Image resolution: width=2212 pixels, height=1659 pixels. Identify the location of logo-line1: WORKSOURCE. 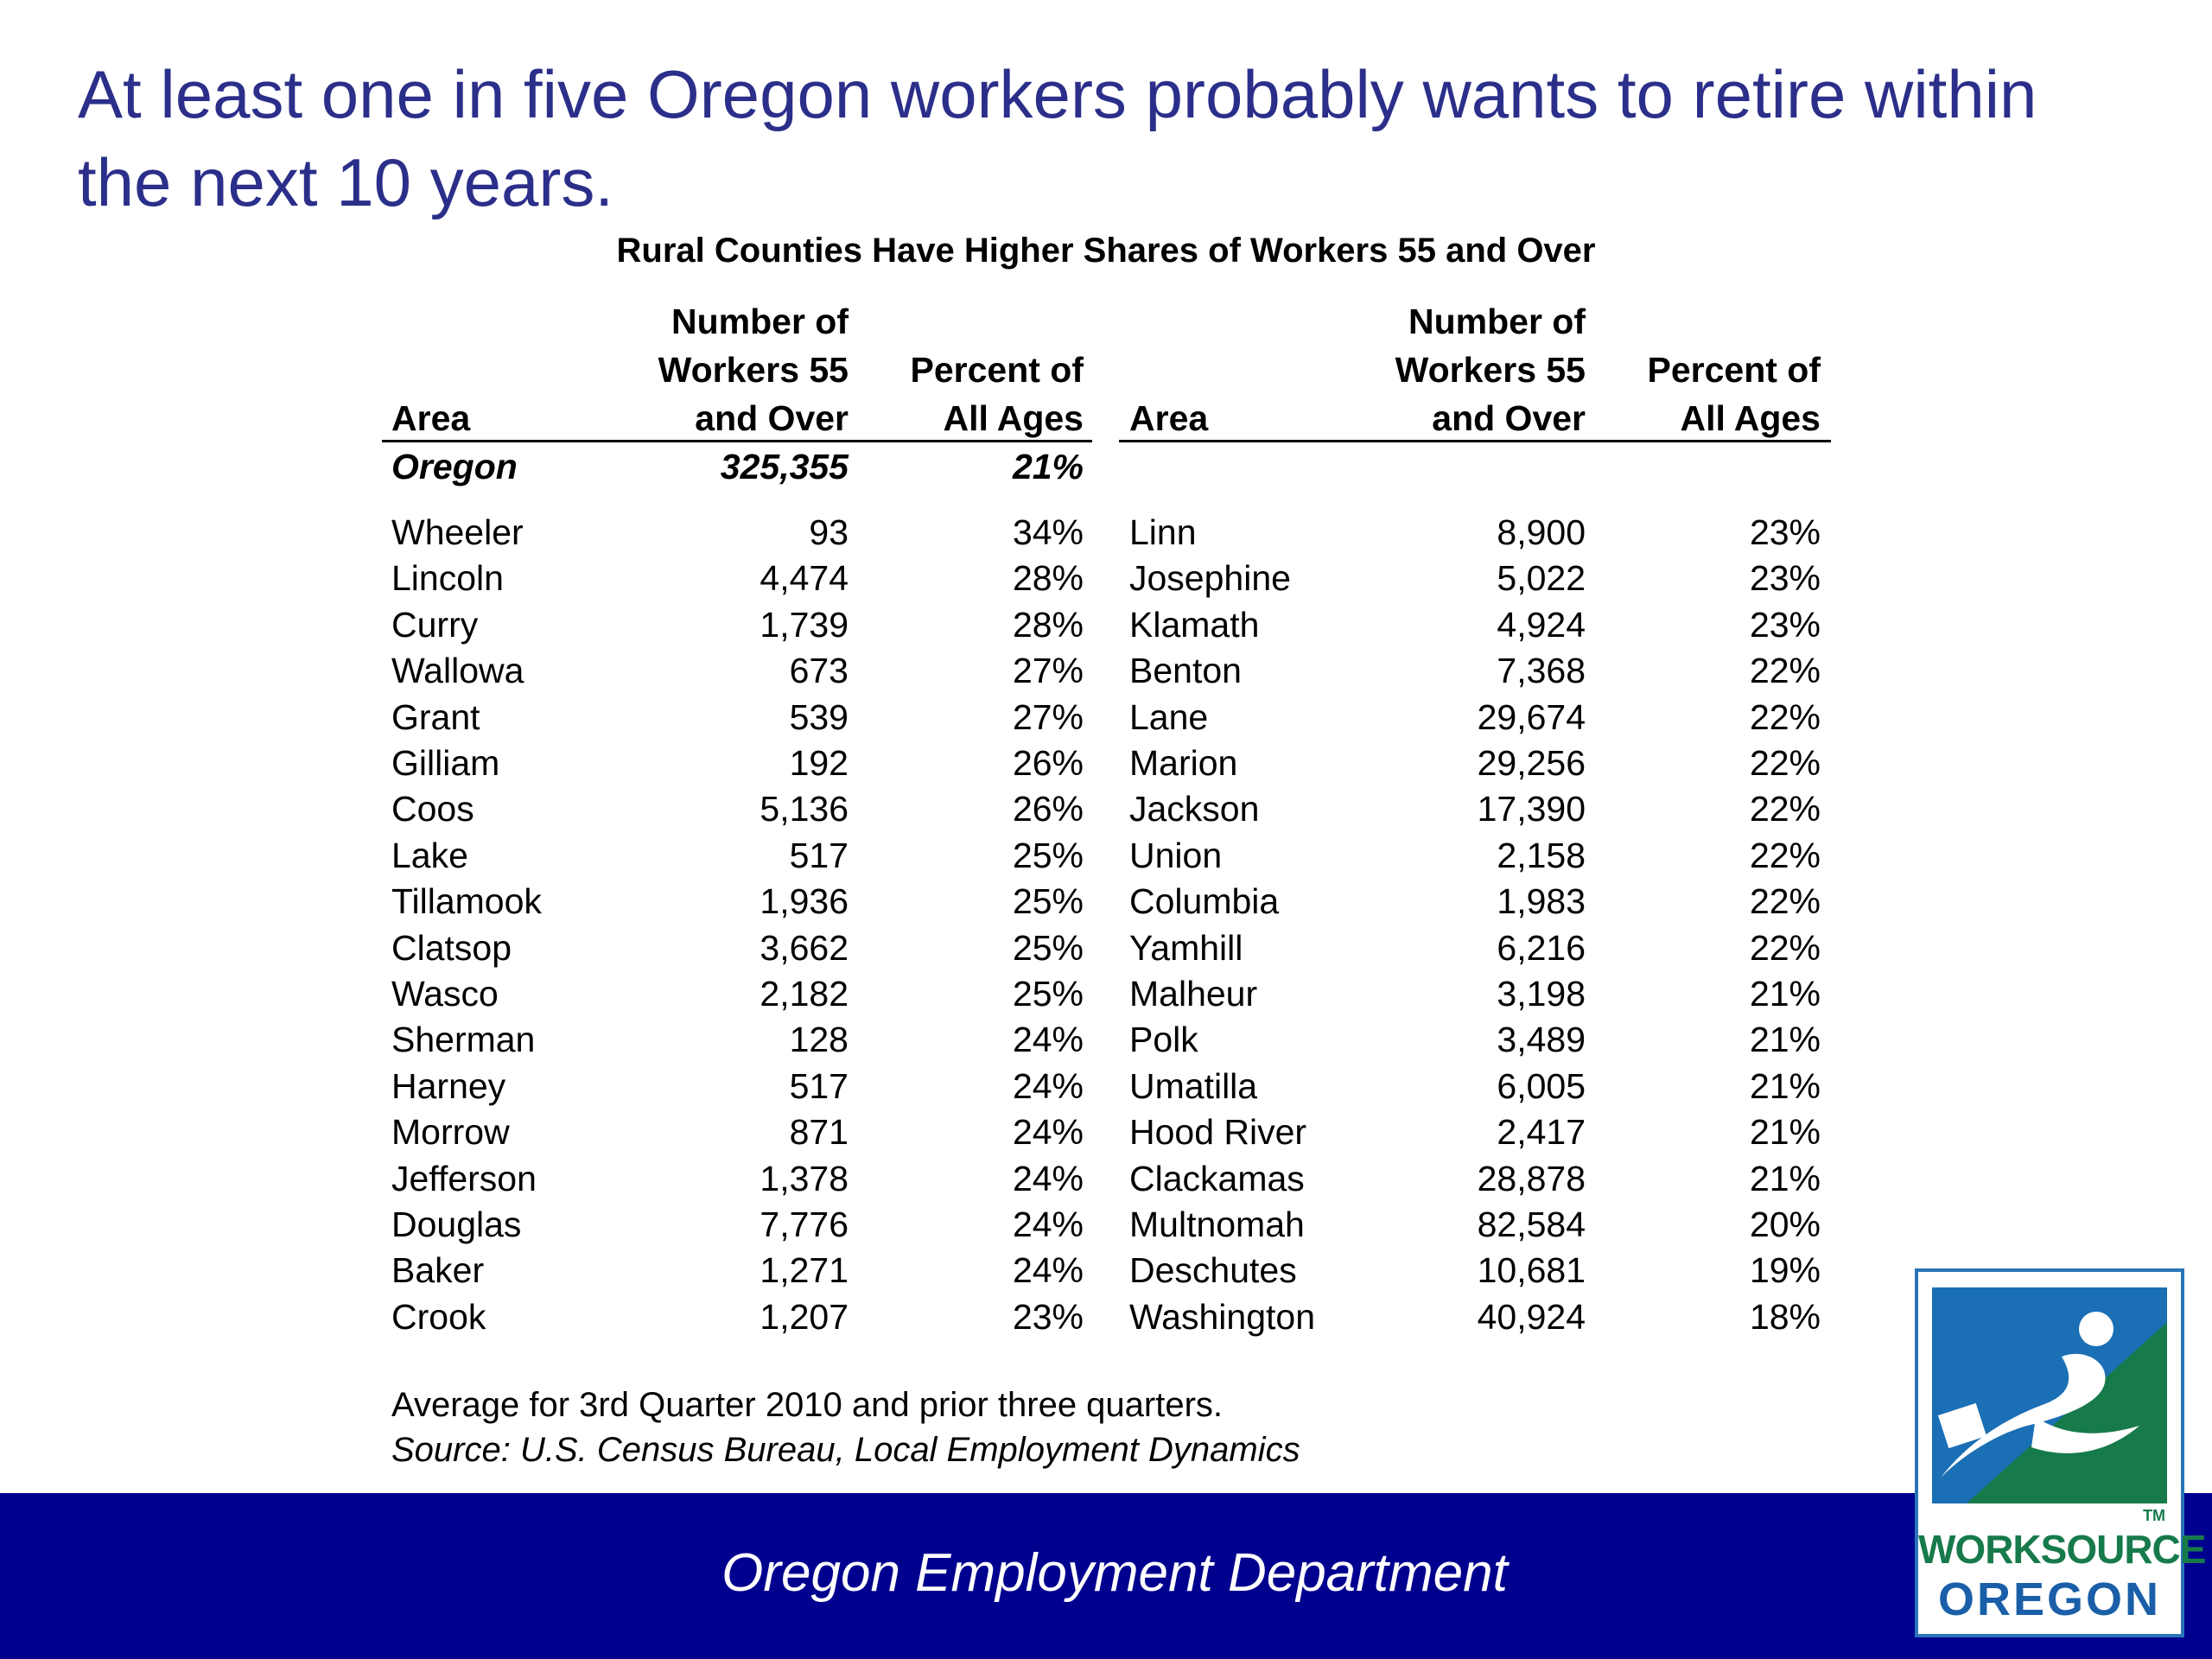
(2062, 1549).